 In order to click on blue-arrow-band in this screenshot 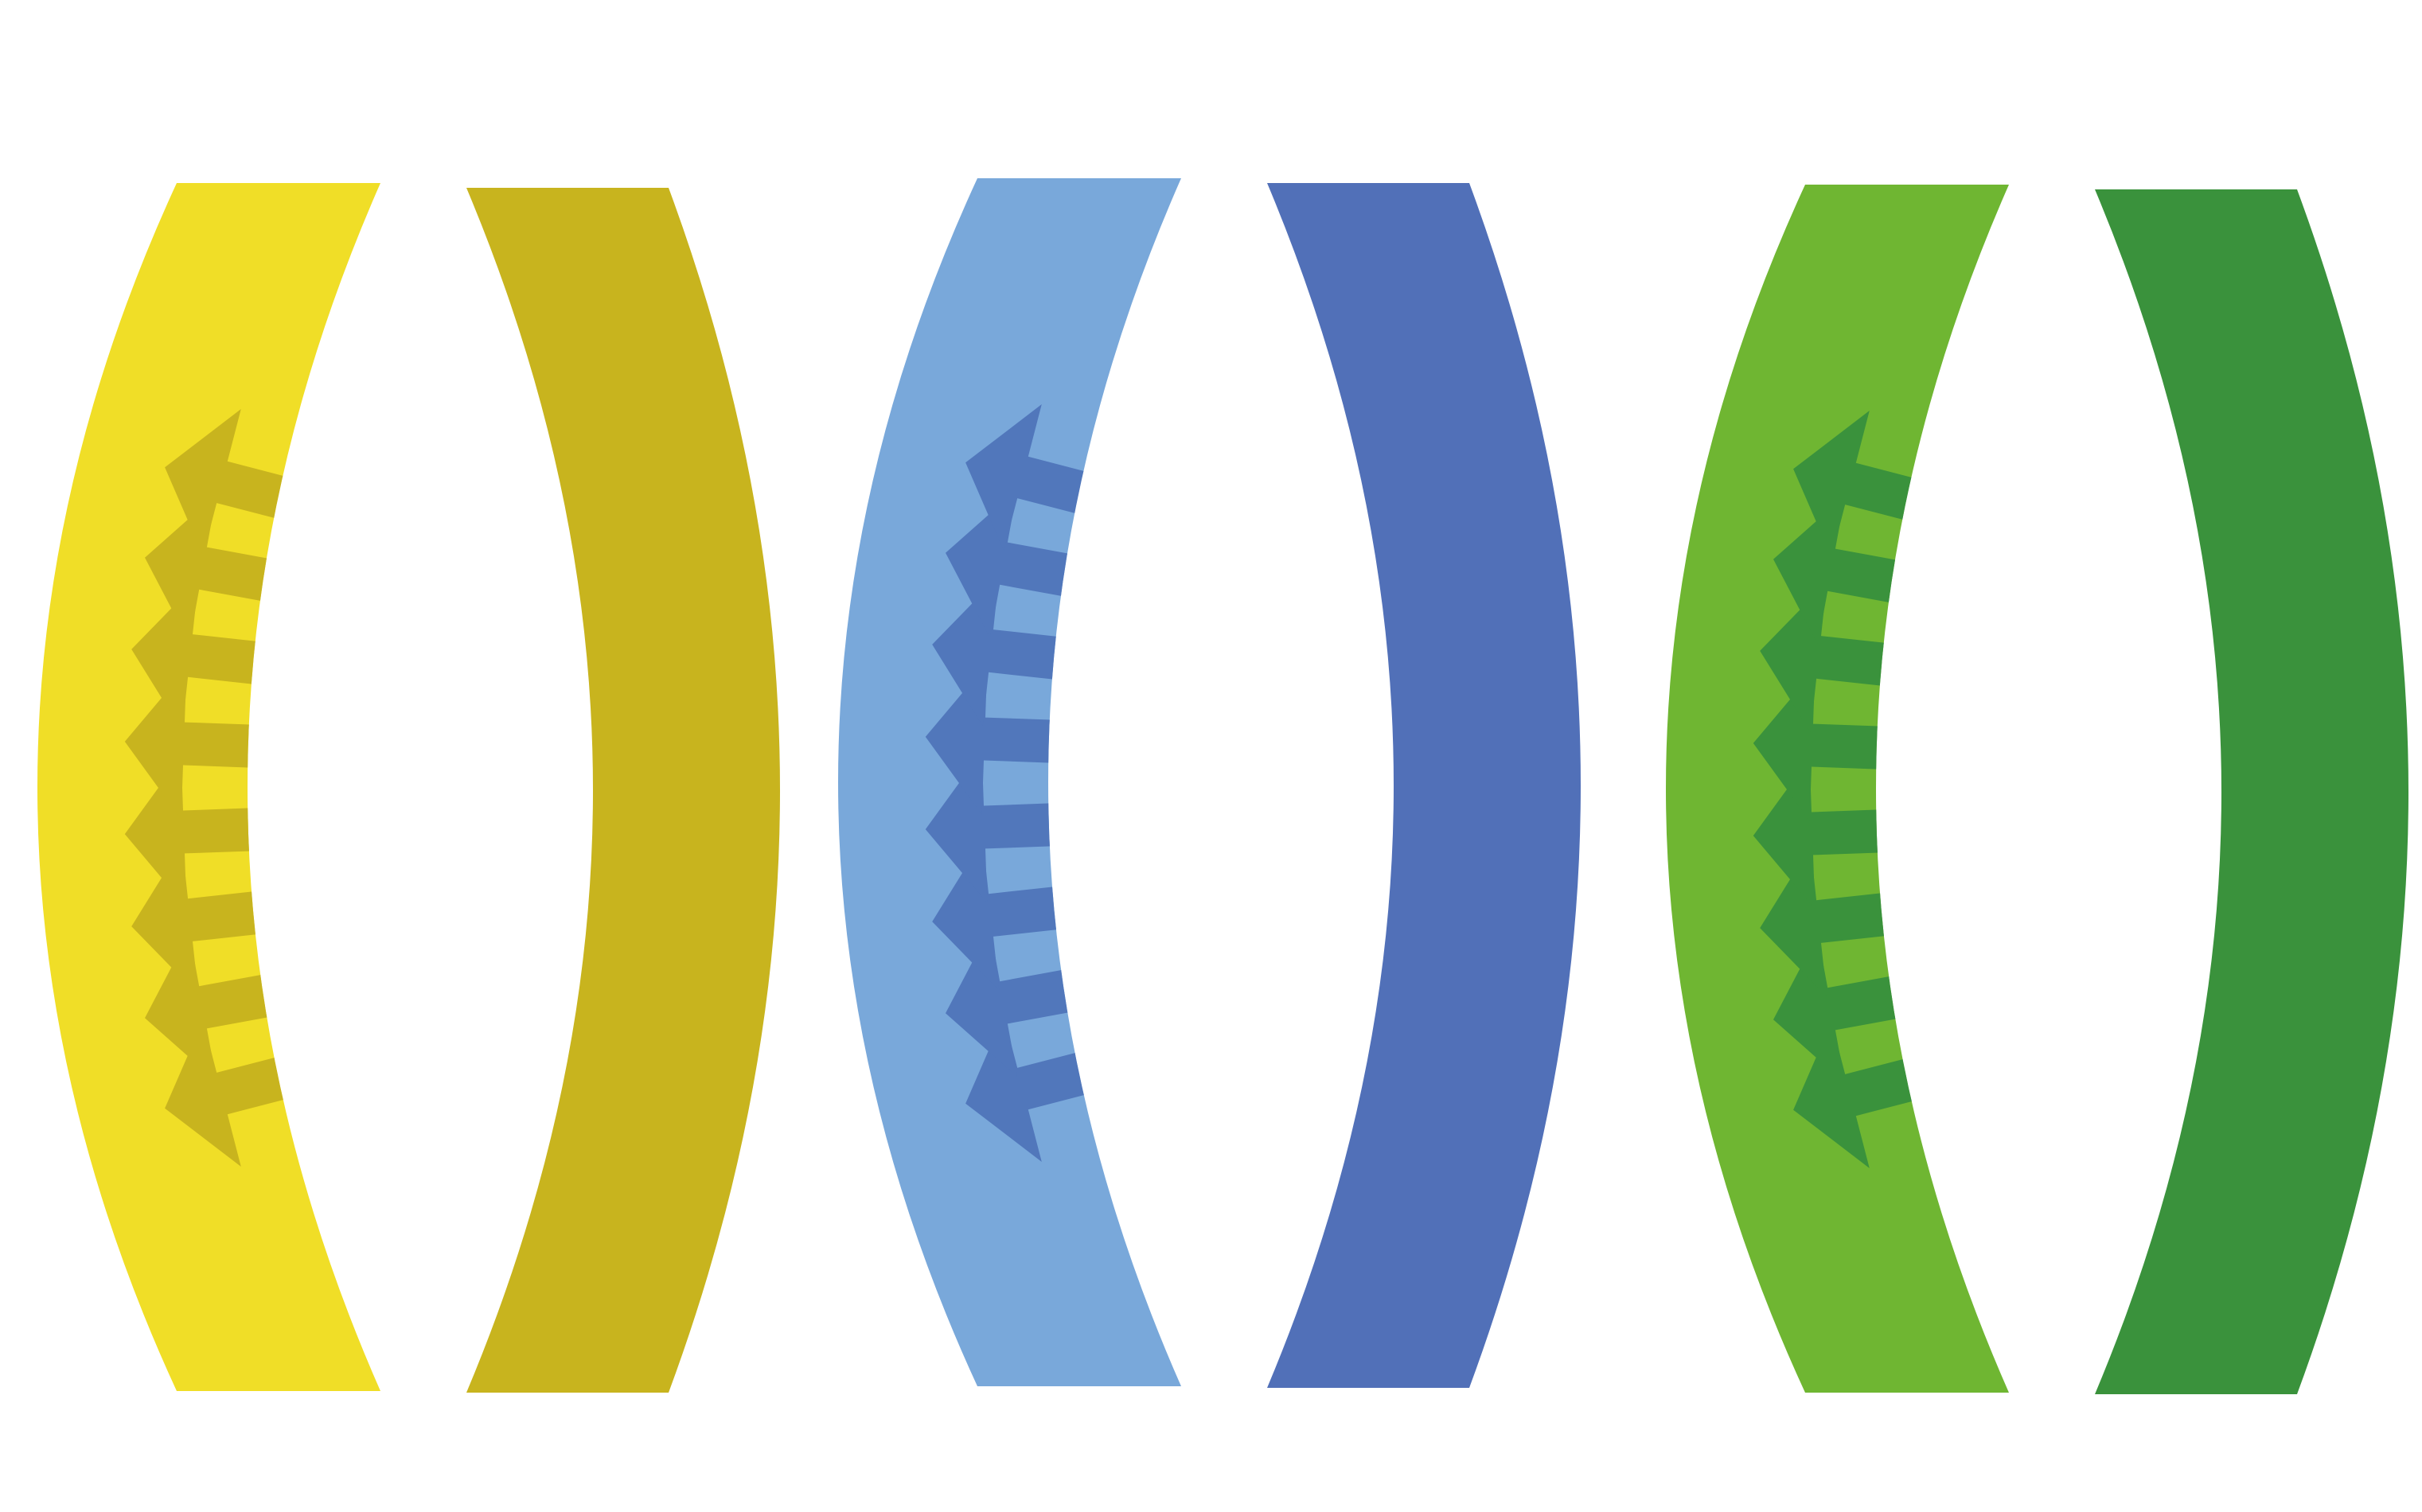, I will do `click(1009, 782)`.